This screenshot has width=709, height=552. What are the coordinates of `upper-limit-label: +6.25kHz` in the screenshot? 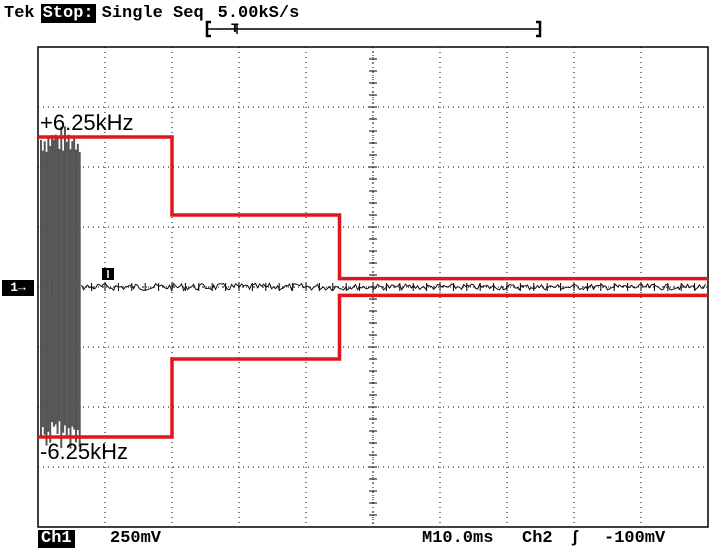 It's located at (87, 122).